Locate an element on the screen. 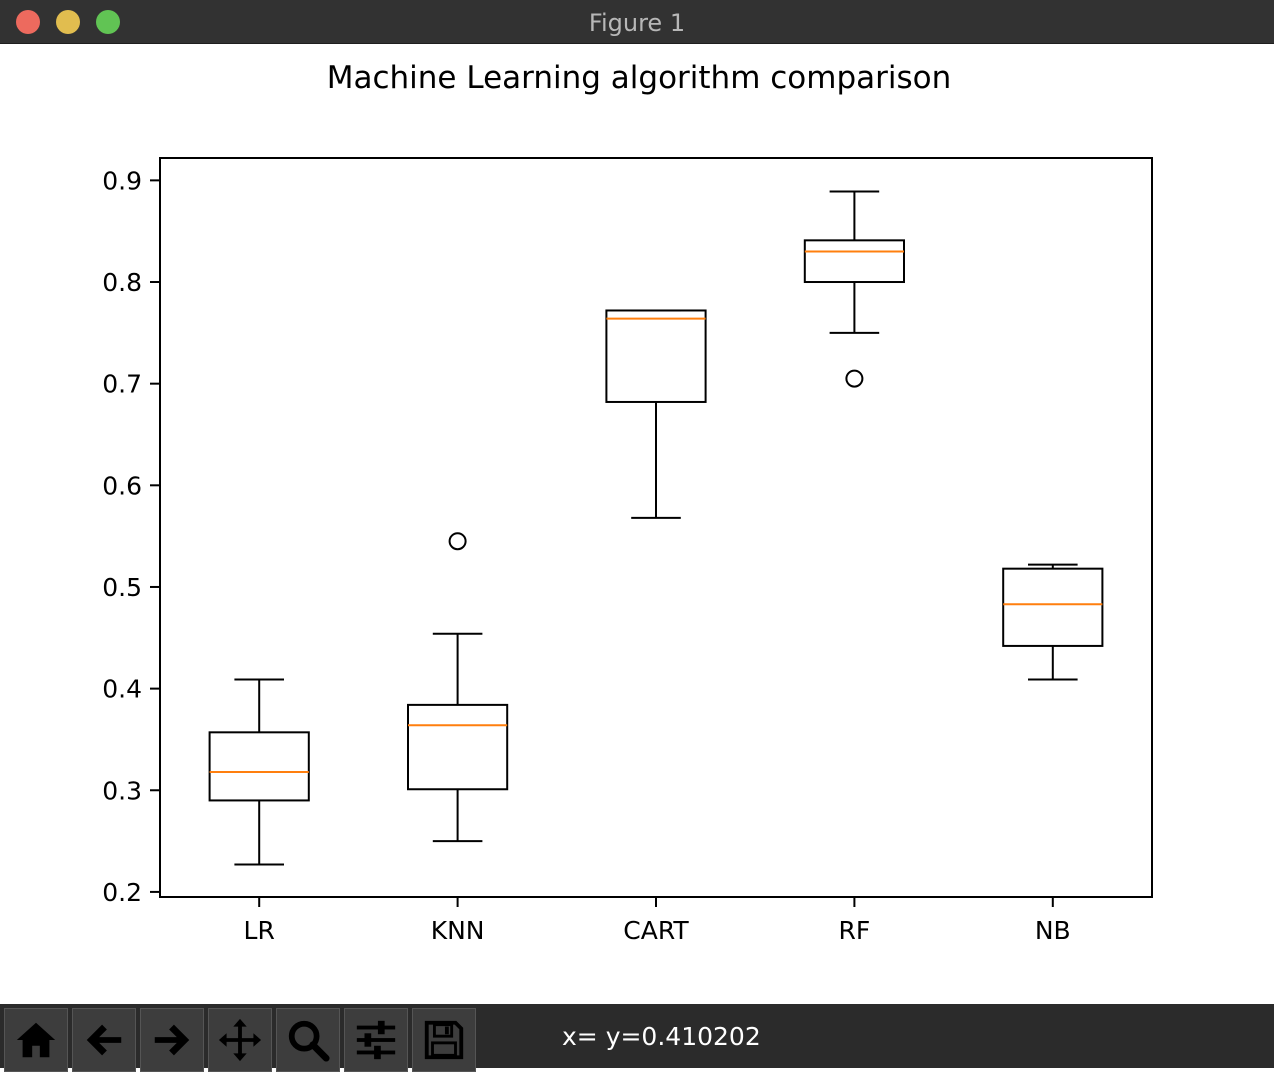  box-cart is located at coordinates (656, 414).